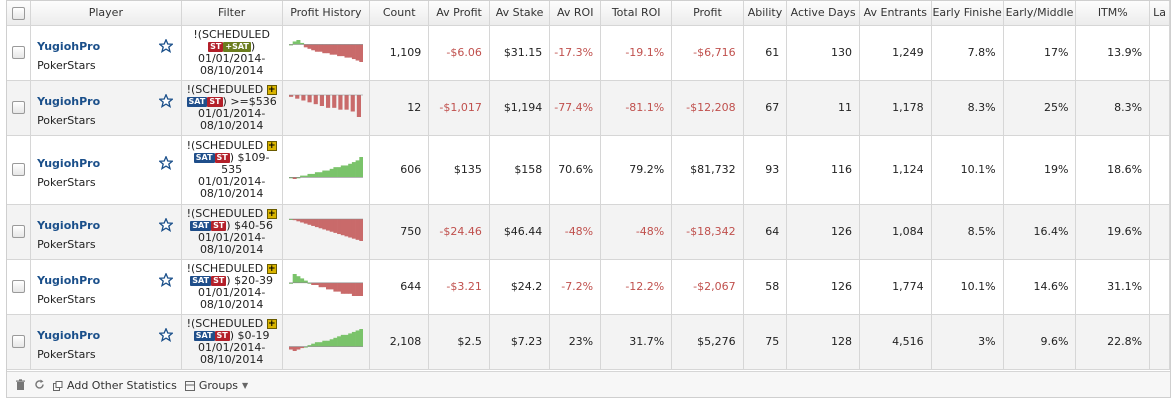 This screenshot has height=402, width=1171. I want to click on column-header-total-roi: Total ROI, so click(636, 13).